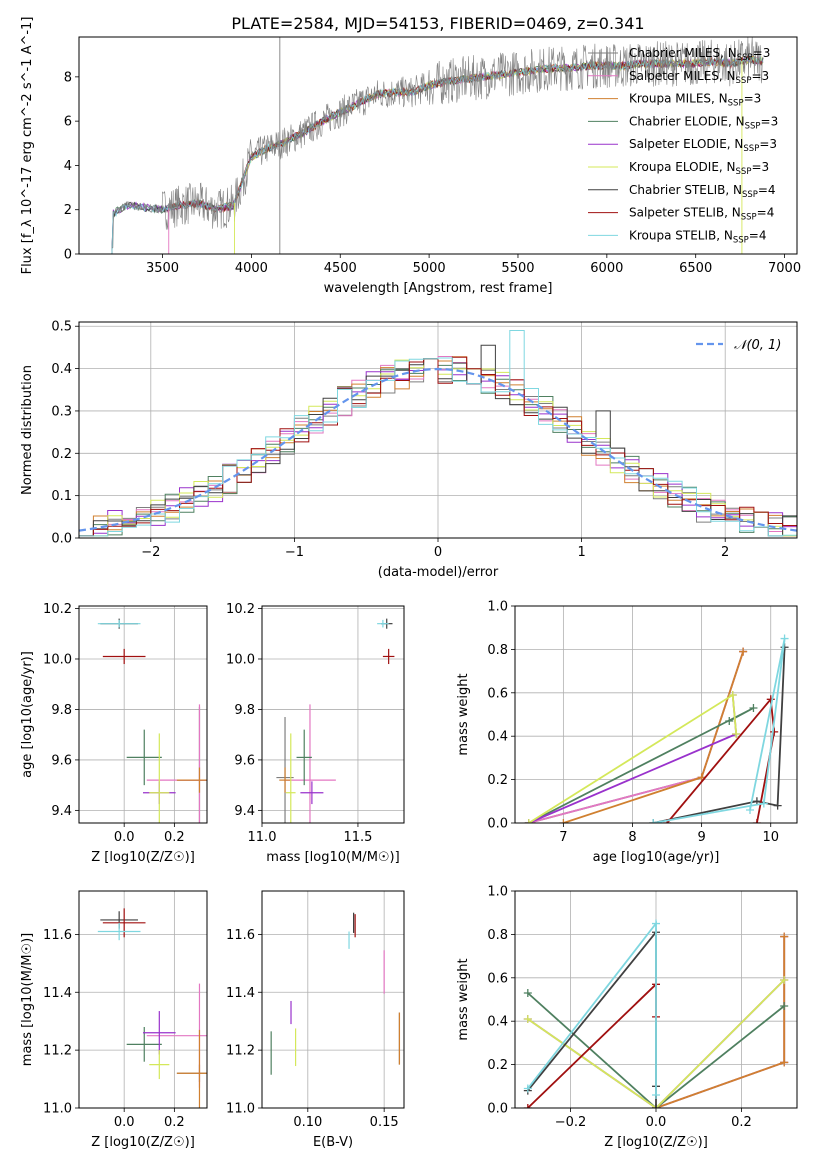  I want to click on weight_vs_age-plot-area, so click(656, 728).